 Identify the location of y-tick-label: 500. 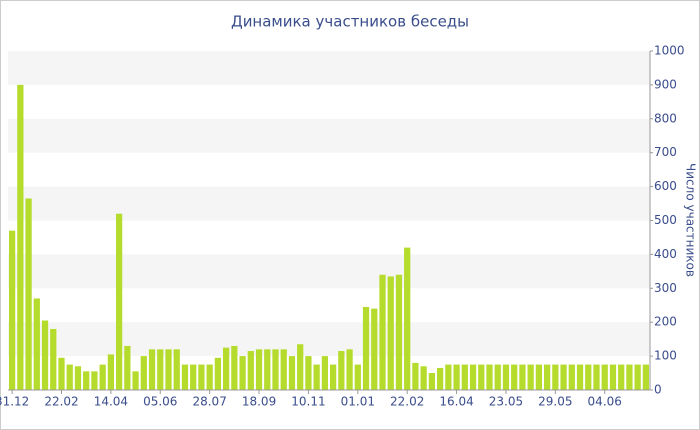
(665, 220).